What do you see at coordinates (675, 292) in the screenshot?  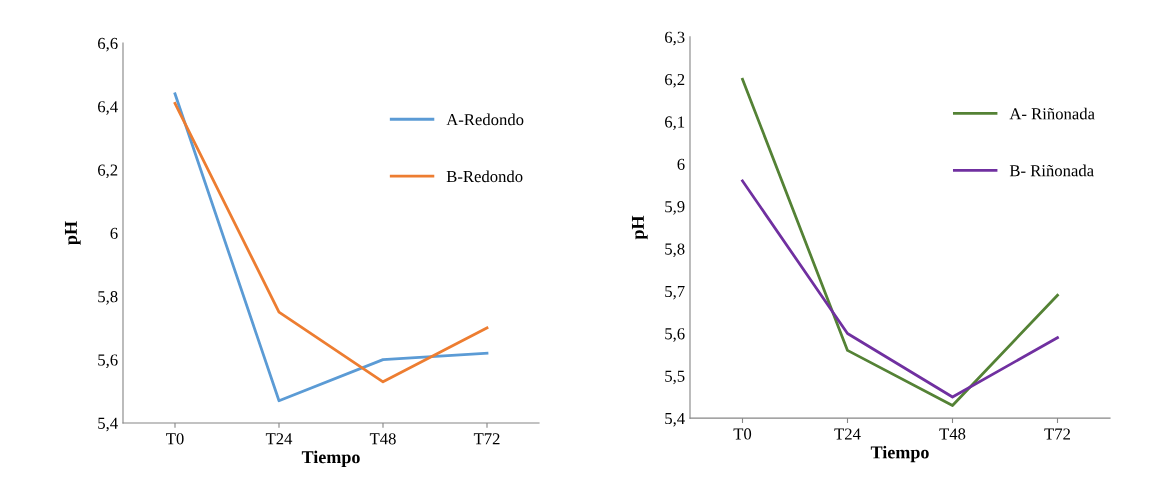 I see `y-tick-label: 5,7` at bounding box center [675, 292].